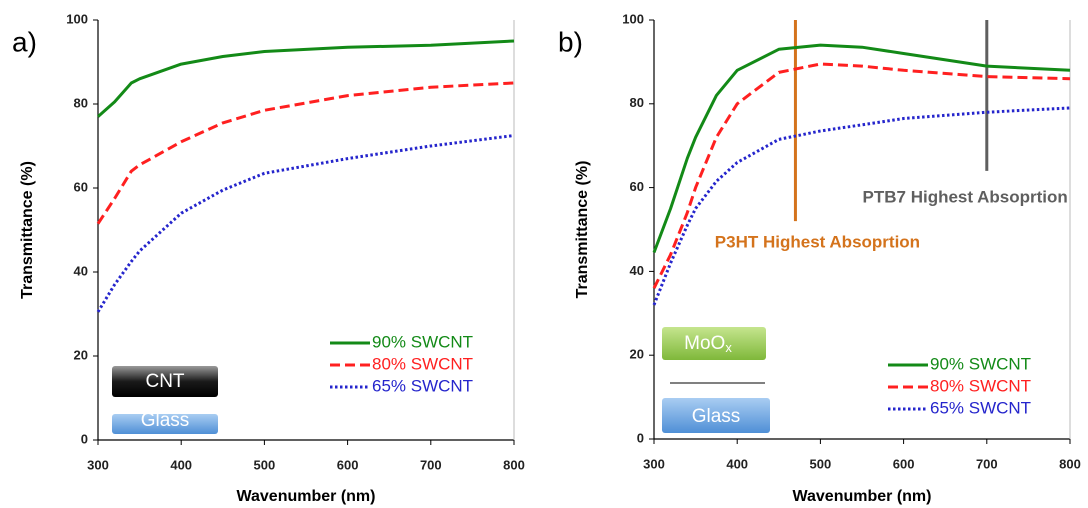  What do you see at coordinates (704, 343) in the screenshot?
I see `layer-label-text: MoO` at bounding box center [704, 343].